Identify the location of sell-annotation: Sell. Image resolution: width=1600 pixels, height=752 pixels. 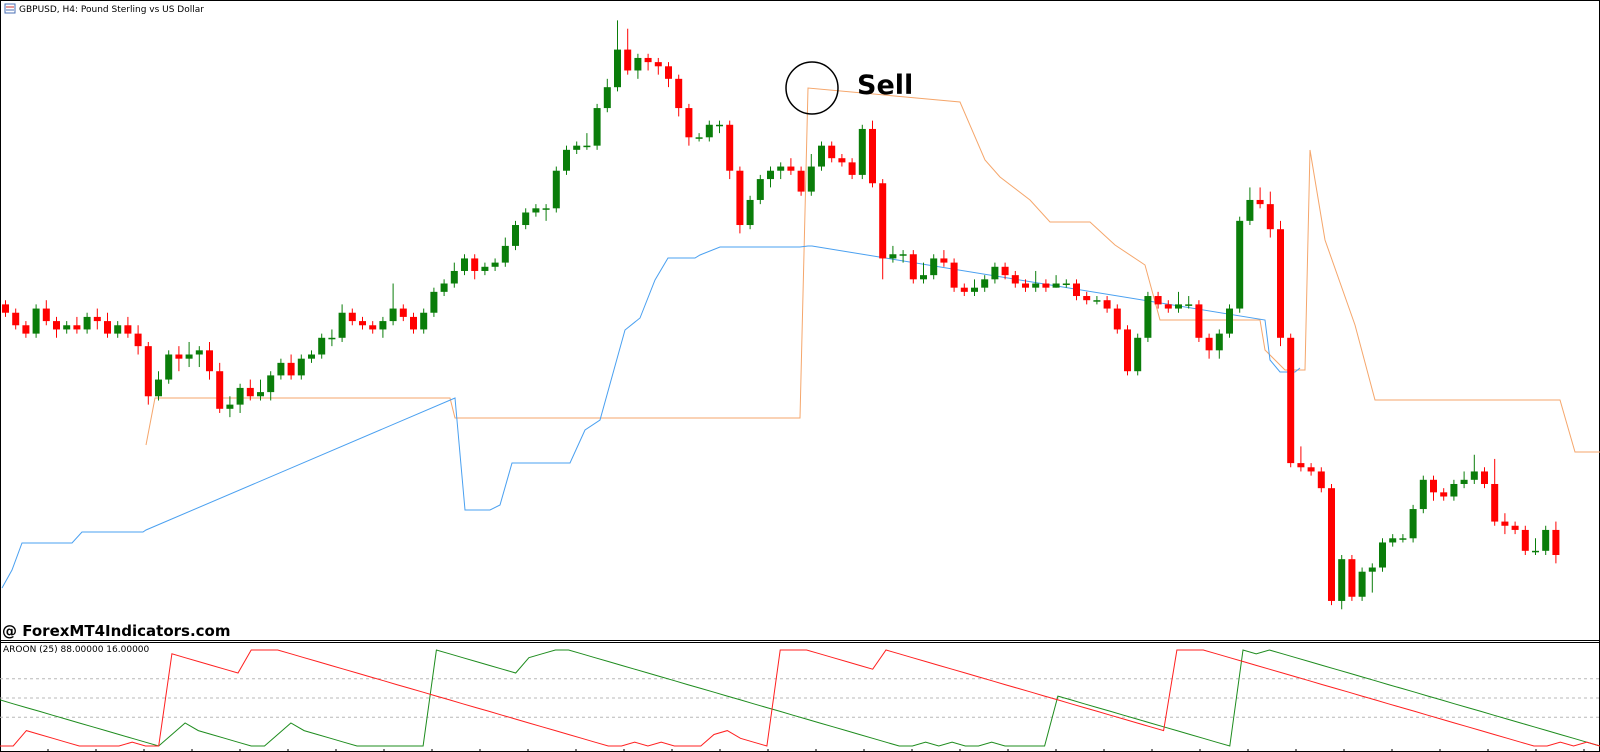
(885, 85).